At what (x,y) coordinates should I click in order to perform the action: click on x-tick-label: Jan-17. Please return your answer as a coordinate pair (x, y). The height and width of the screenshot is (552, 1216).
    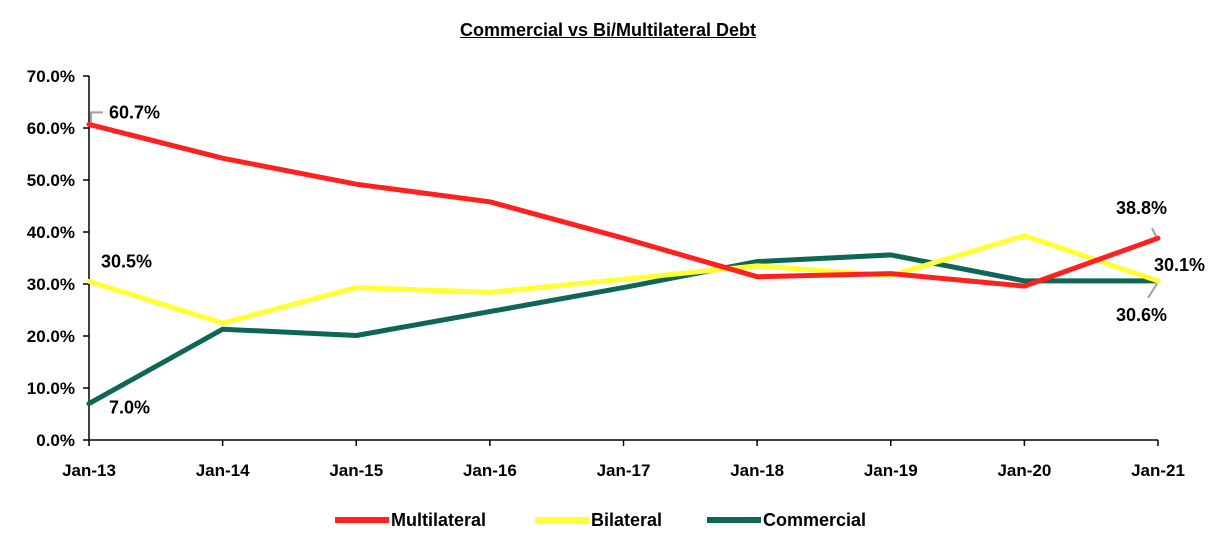
    Looking at the image, I should click on (624, 470).